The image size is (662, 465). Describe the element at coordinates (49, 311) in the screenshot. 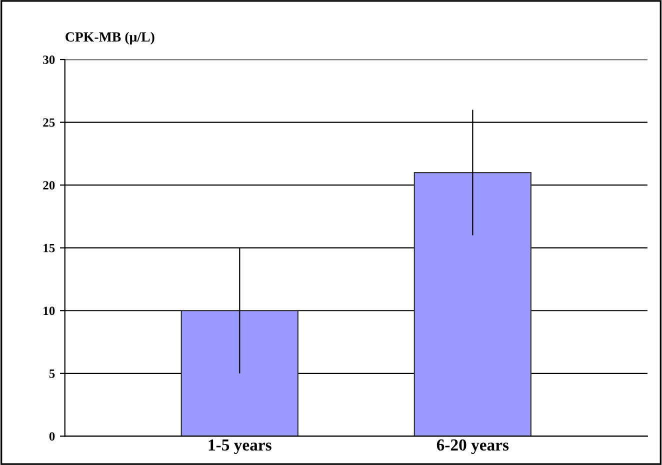

I see `y-tick-label: 10` at that location.